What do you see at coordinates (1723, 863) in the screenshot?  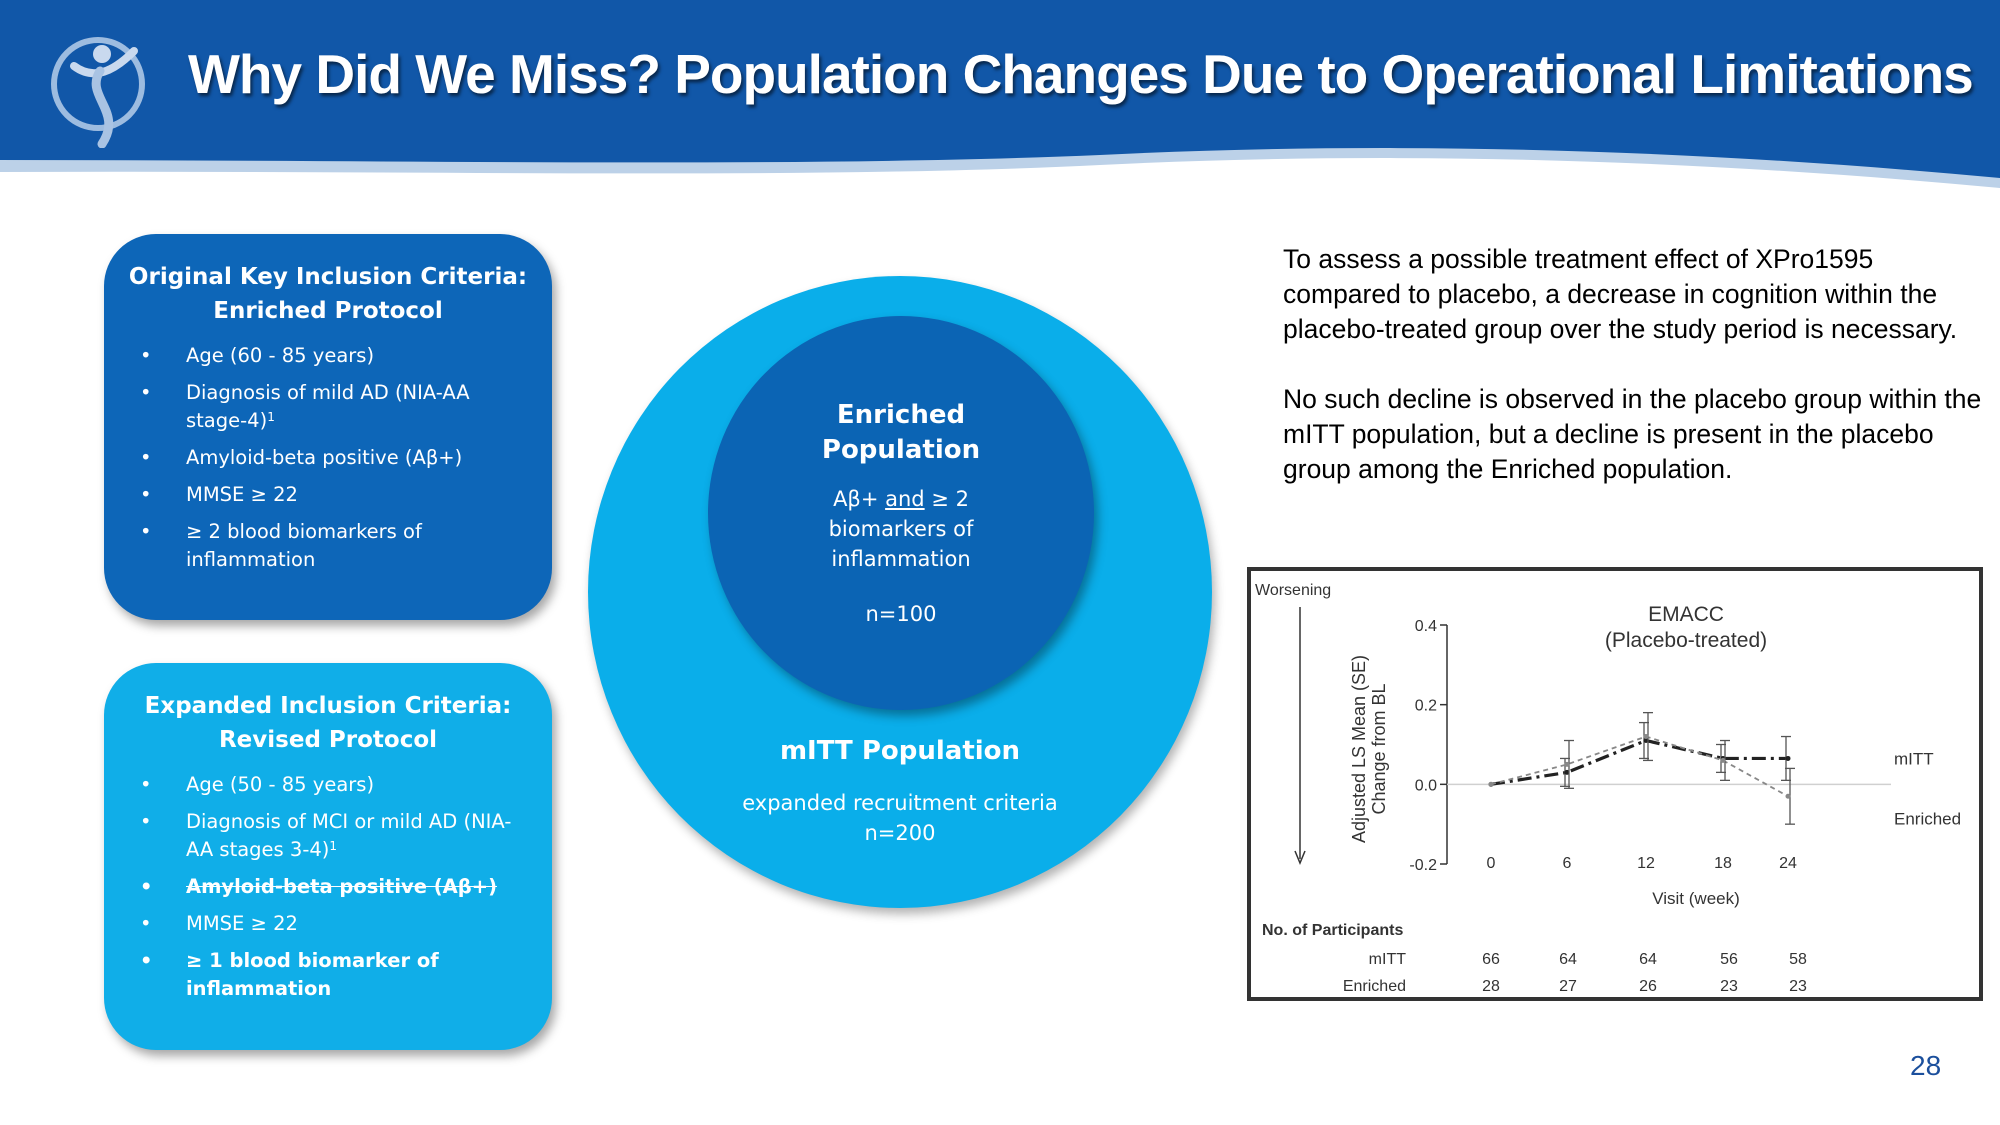 I see `x-tick-label: 18` at bounding box center [1723, 863].